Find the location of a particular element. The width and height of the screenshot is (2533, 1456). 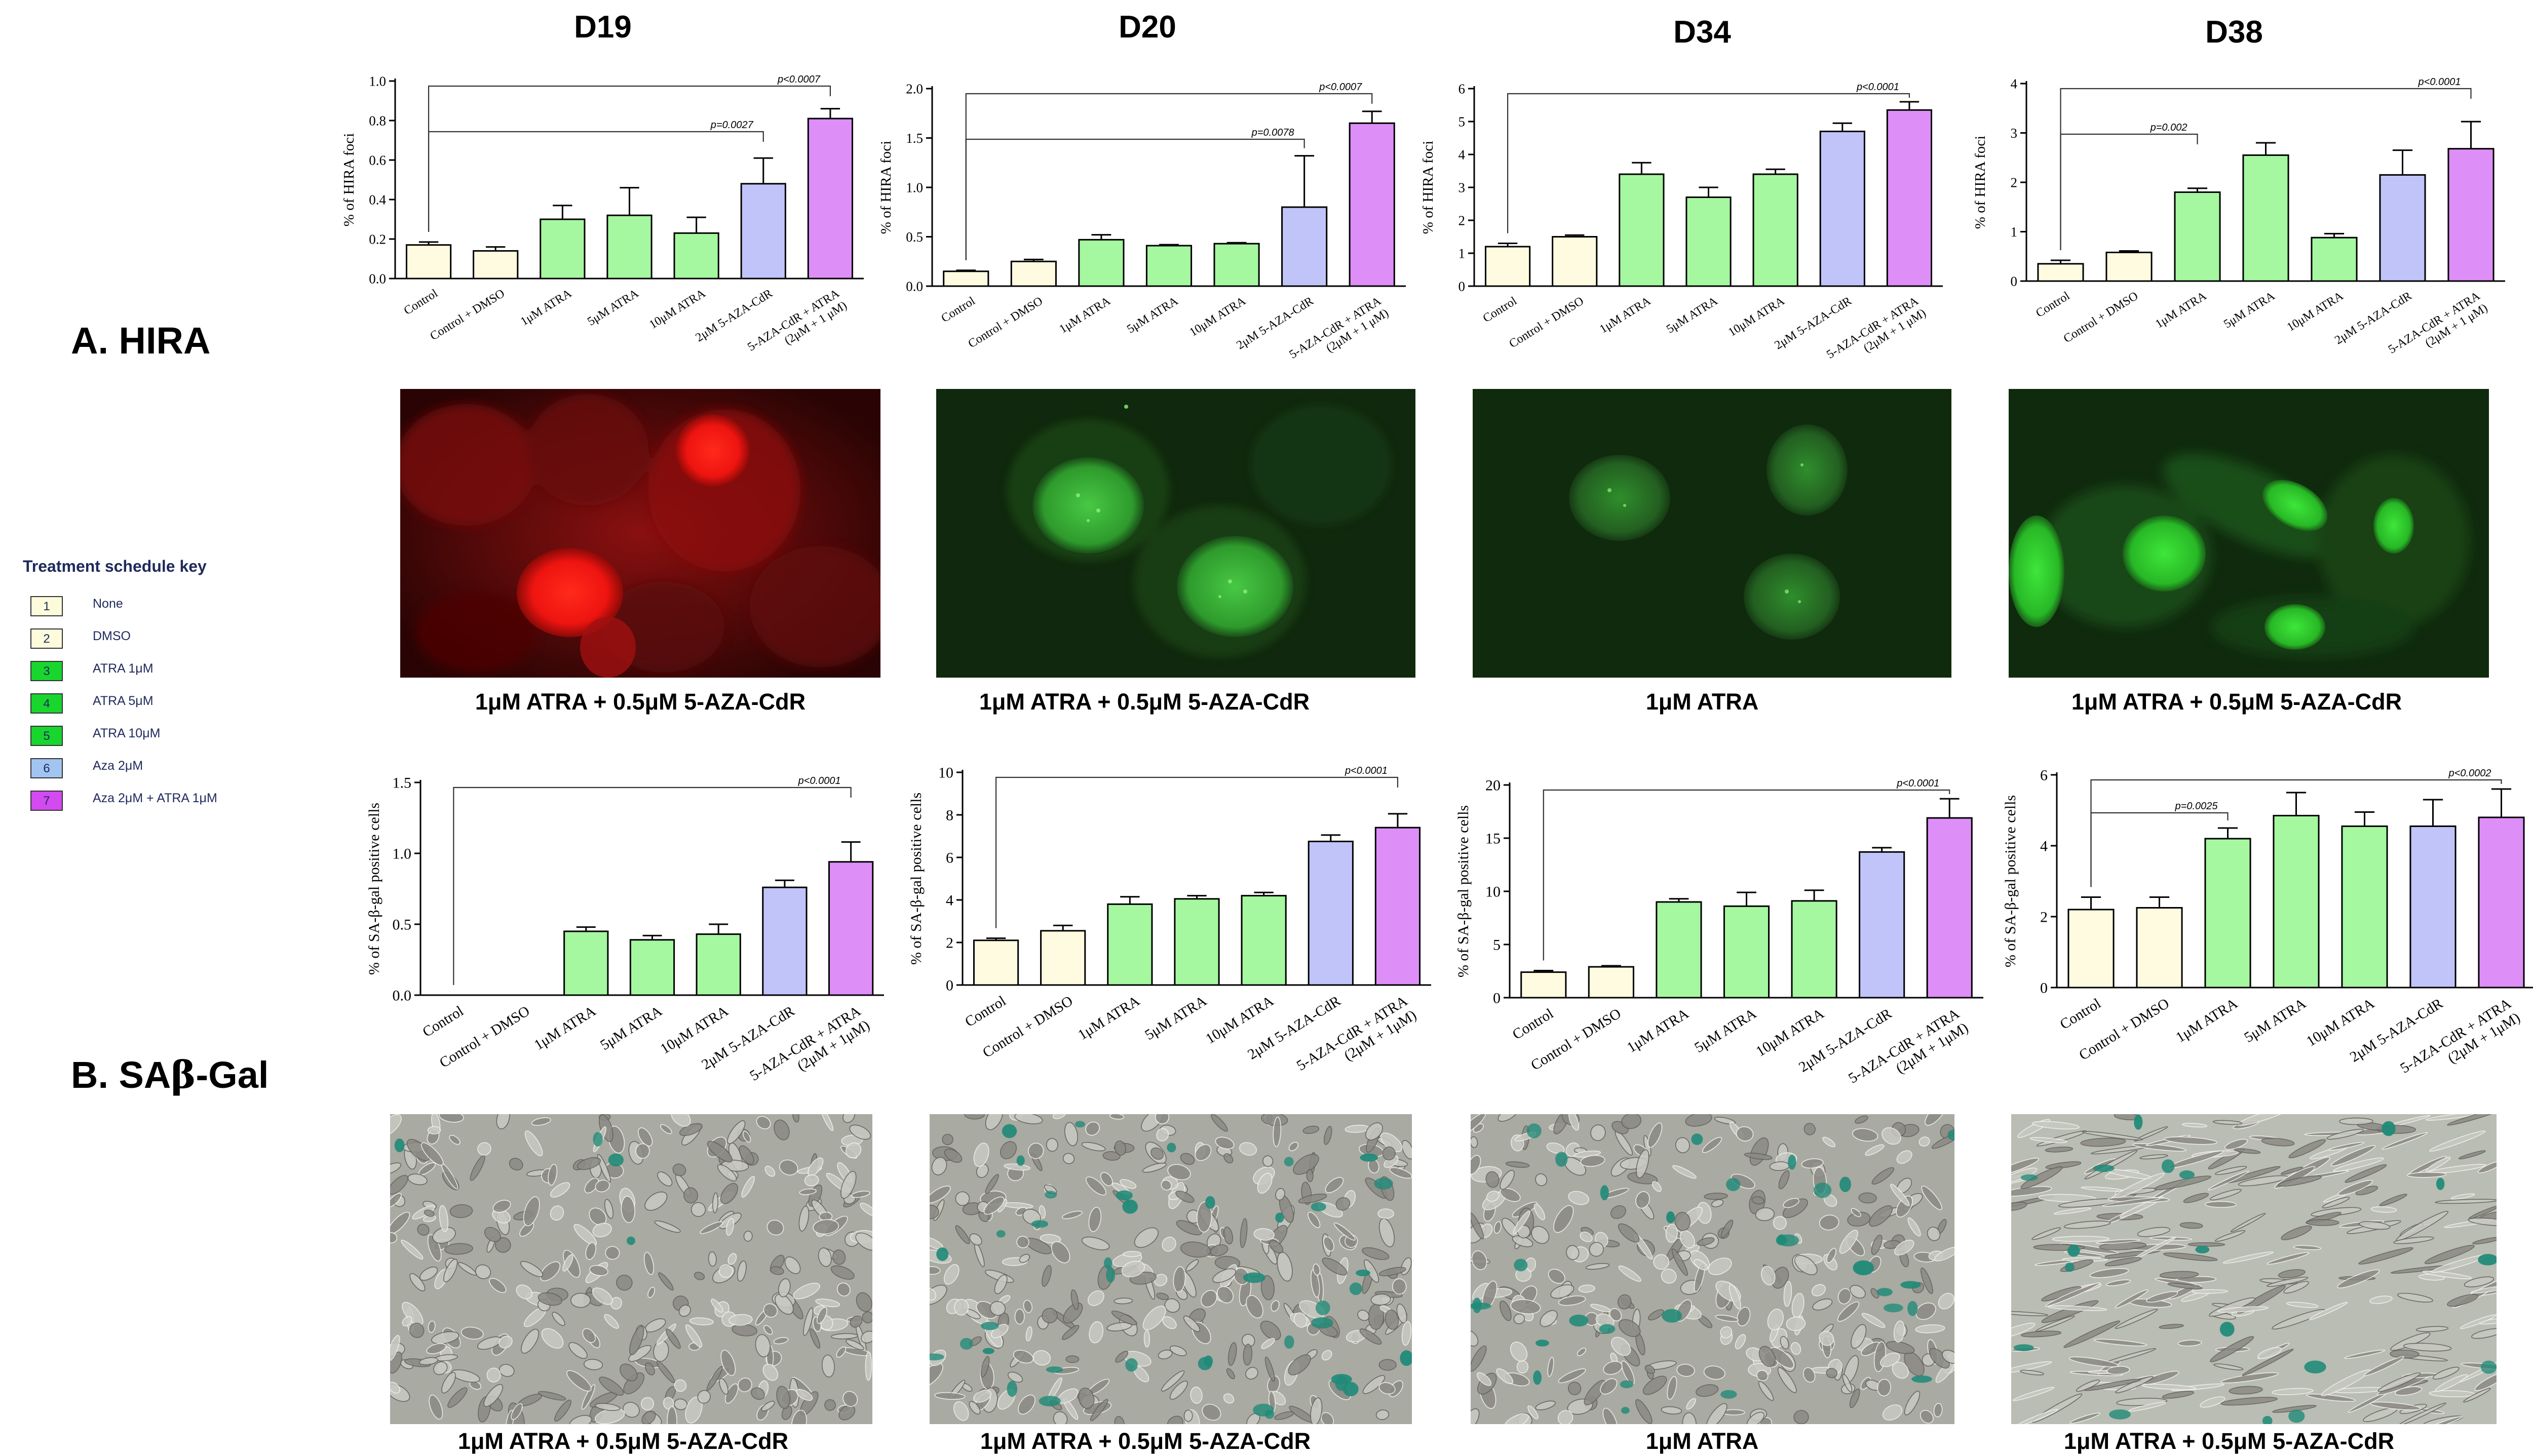

y-tick-label: 0.4 is located at coordinates (378, 199).